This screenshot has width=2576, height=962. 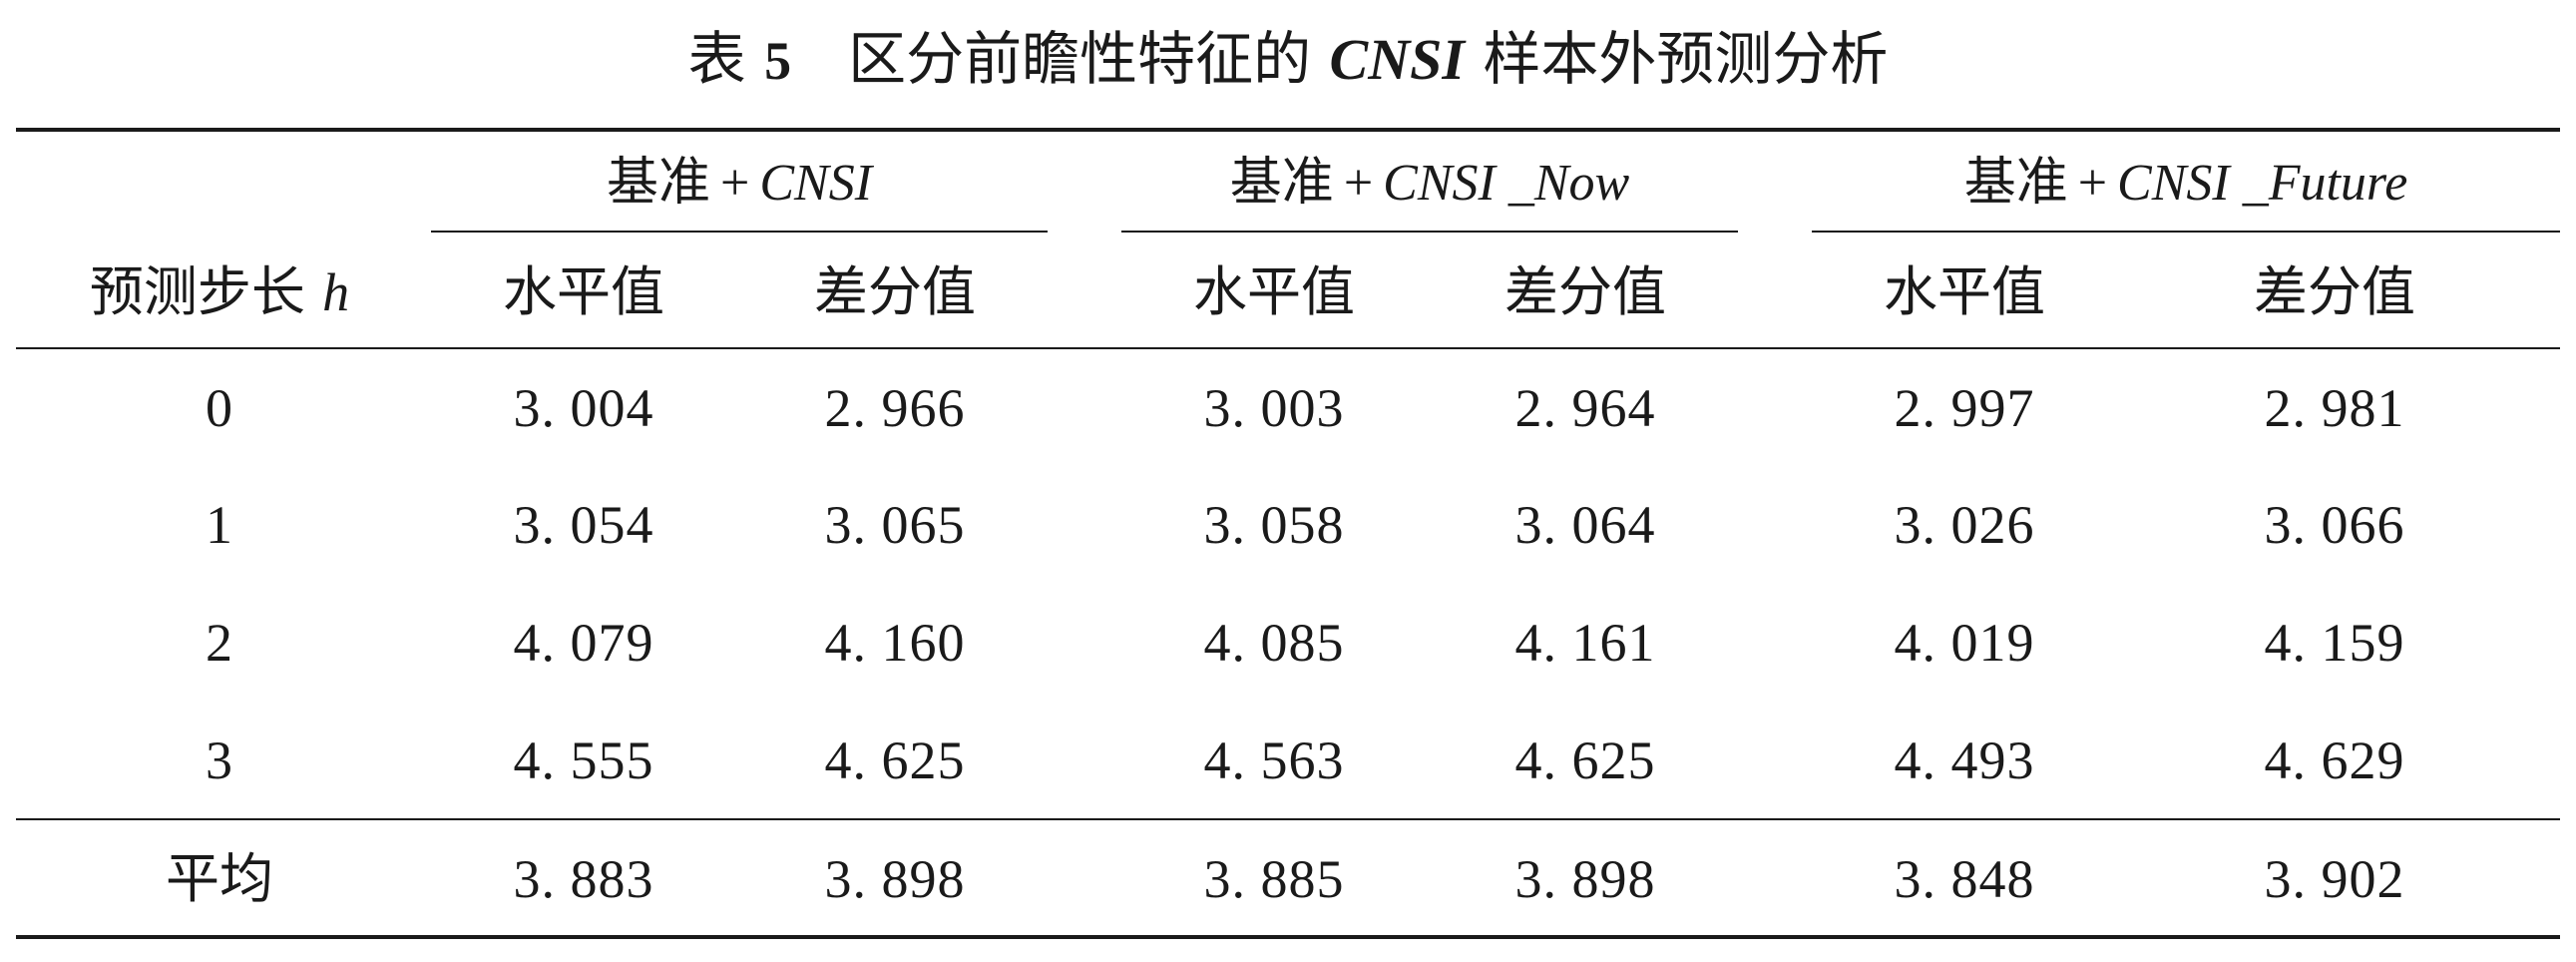 I want to click on row-2-value: 4. 161, so click(x=1585, y=643).